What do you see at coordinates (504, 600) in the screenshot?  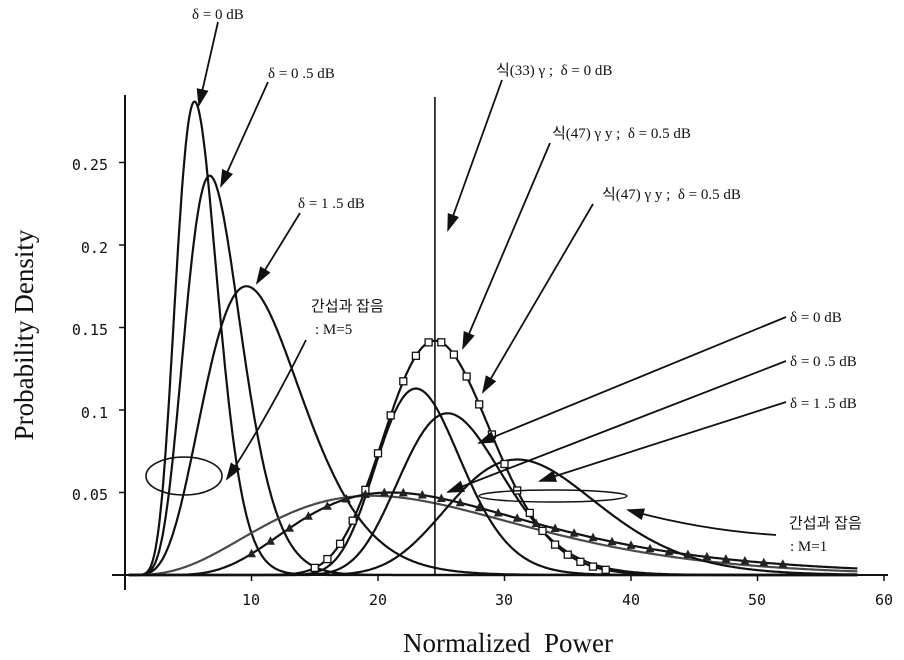 I see `x-tick-label: 30` at bounding box center [504, 600].